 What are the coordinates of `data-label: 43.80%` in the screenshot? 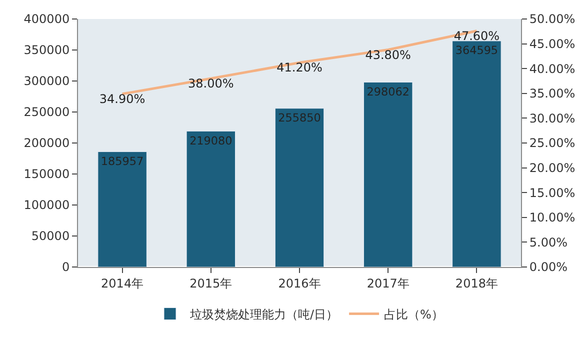 It's located at (388, 55).